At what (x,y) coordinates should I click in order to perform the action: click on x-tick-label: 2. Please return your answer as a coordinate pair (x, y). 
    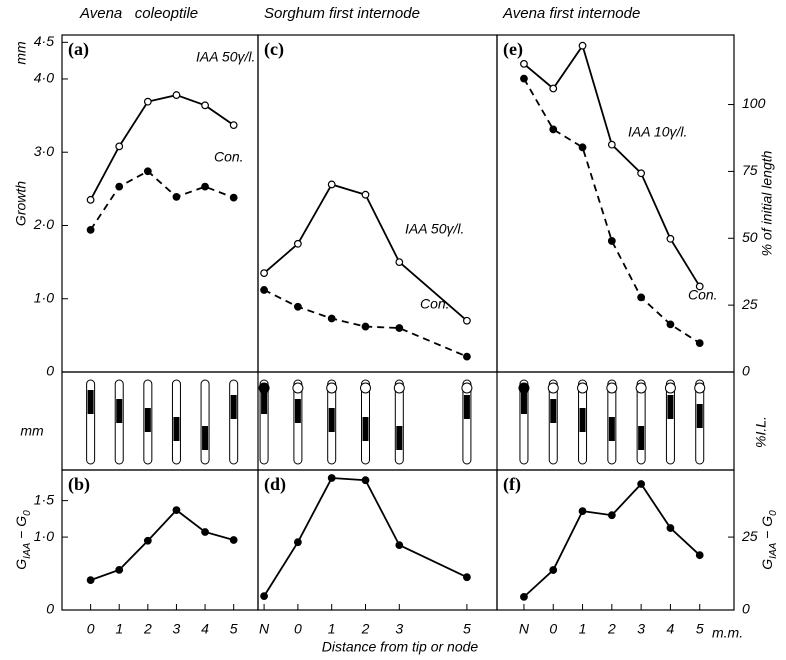
    Looking at the image, I should click on (147, 629).